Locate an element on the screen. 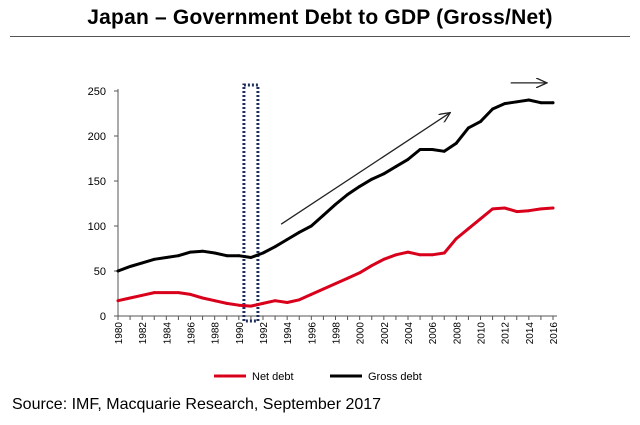 Image resolution: width=640 pixels, height=425 pixels. x-tick-label: 2014 is located at coordinates (530, 333).